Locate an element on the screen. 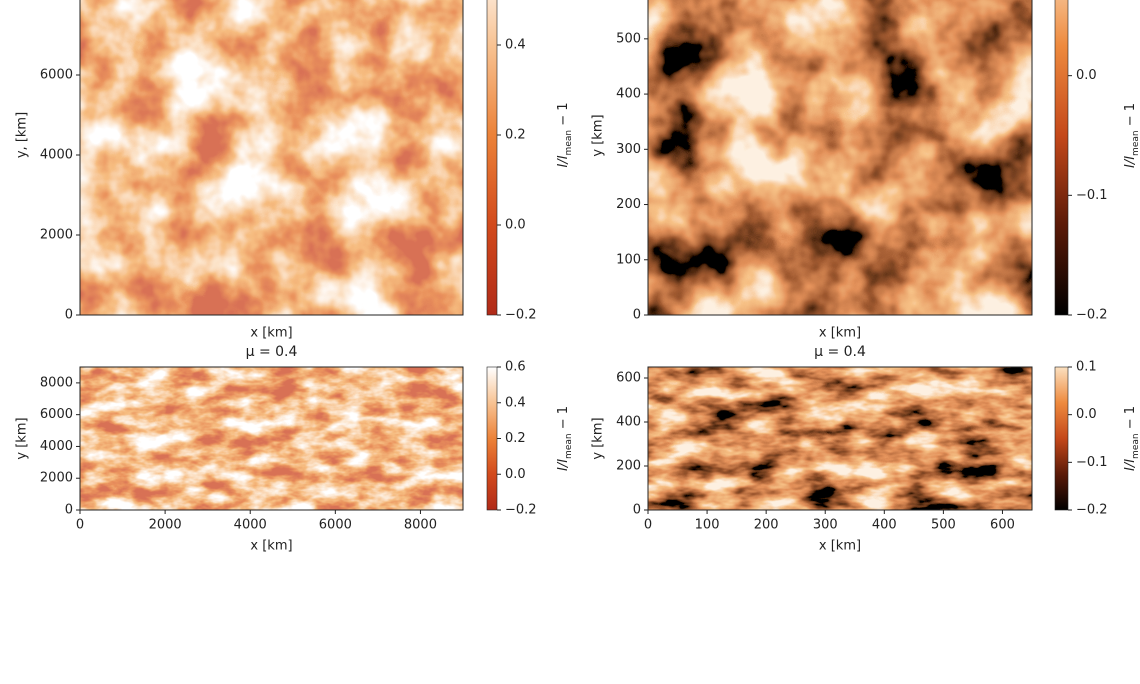 Image resolution: width=1140 pixels, height=684 pixels. y-tick-label: 600 is located at coordinates (628, 378).